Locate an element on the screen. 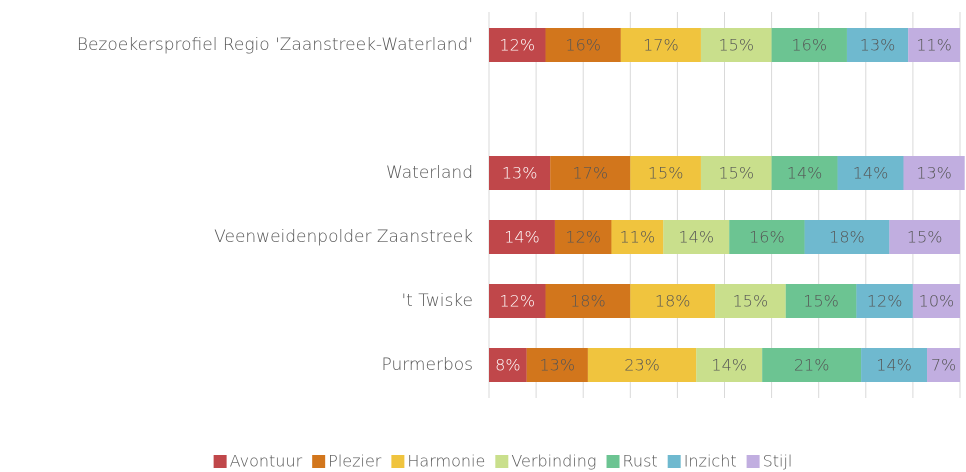 The image size is (966, 472). category-label: Waterland is located at coordinates (429, 173).